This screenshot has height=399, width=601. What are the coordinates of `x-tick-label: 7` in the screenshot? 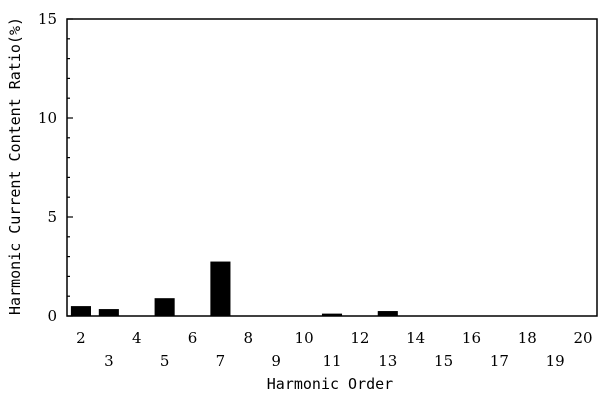 It's located at (221, 361).